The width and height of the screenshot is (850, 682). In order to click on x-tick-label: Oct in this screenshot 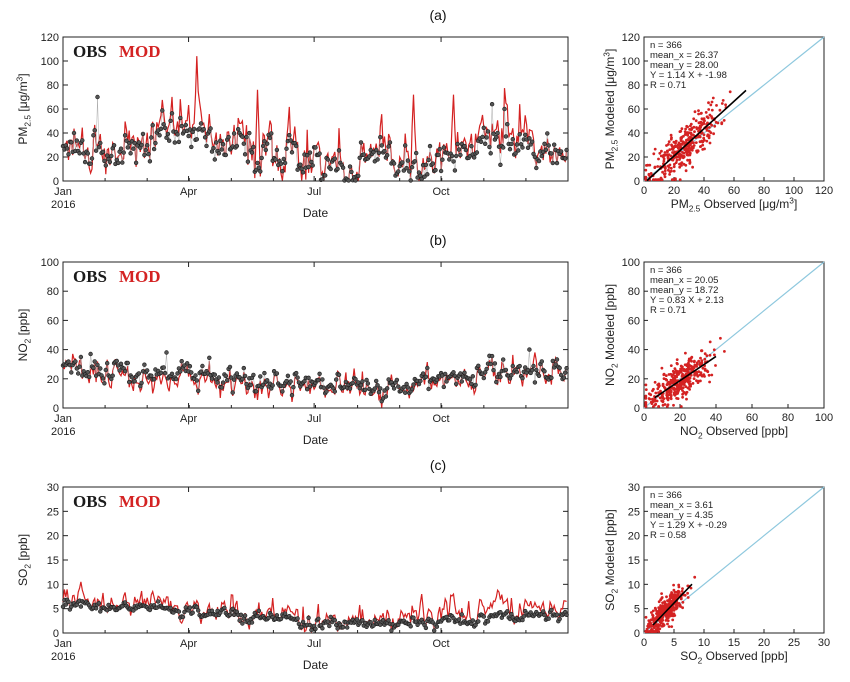, I will do `click(440, 644)`.